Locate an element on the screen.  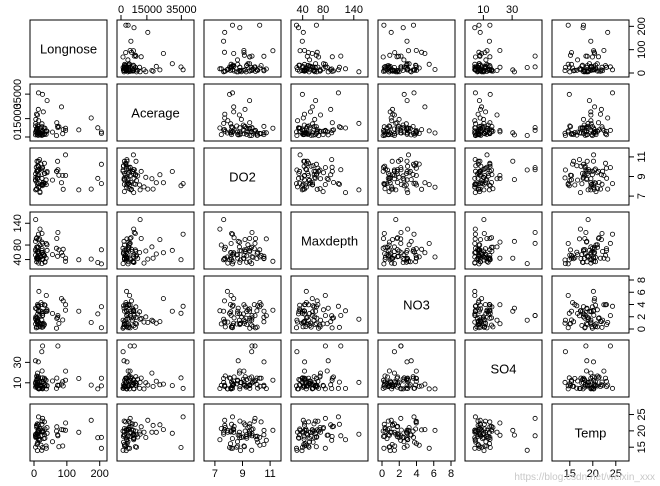
x-tick-label-do2: 11 is located at coordinates (269, 474).